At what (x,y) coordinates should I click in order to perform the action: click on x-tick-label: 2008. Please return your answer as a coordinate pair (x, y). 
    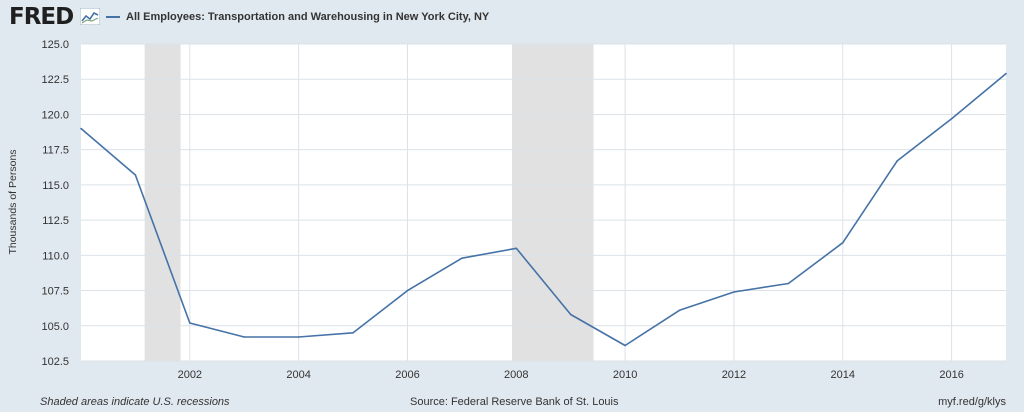
    Looking at the image, I should click on (516, 375).